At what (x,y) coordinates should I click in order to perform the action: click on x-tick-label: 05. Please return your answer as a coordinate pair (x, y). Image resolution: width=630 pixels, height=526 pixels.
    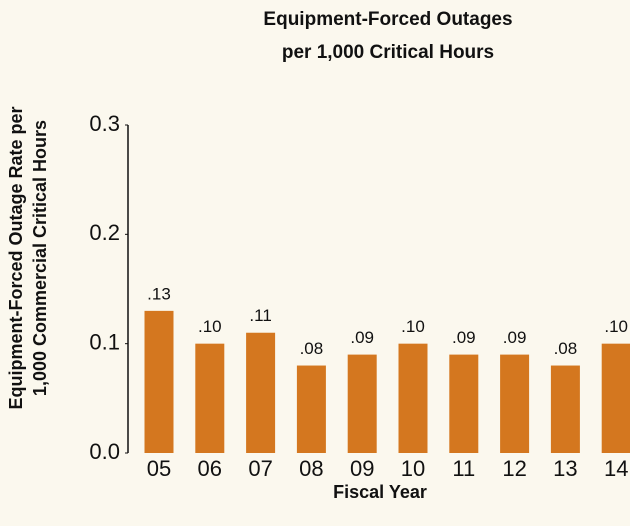
    Looking at the image, I should click on (159, 468).